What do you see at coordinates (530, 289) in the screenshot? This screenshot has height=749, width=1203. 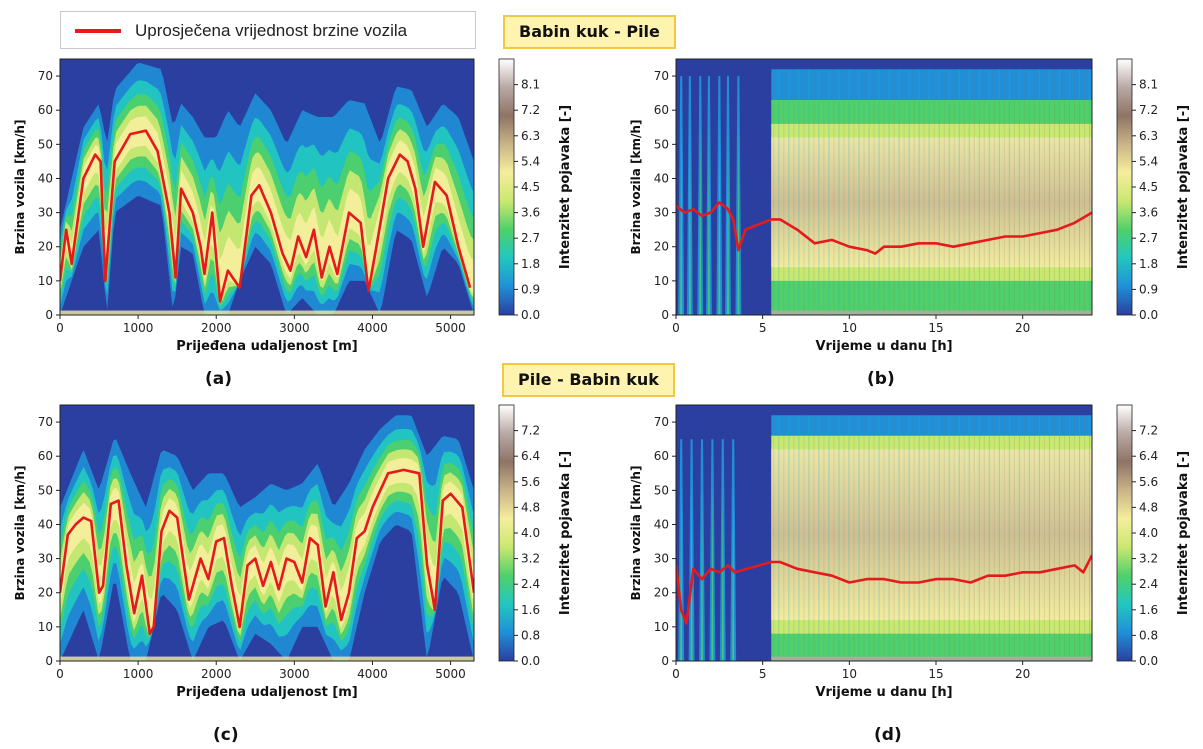 I see `colorbar-tick-label-a-1: 0.9` at bounding box center [530, 289].